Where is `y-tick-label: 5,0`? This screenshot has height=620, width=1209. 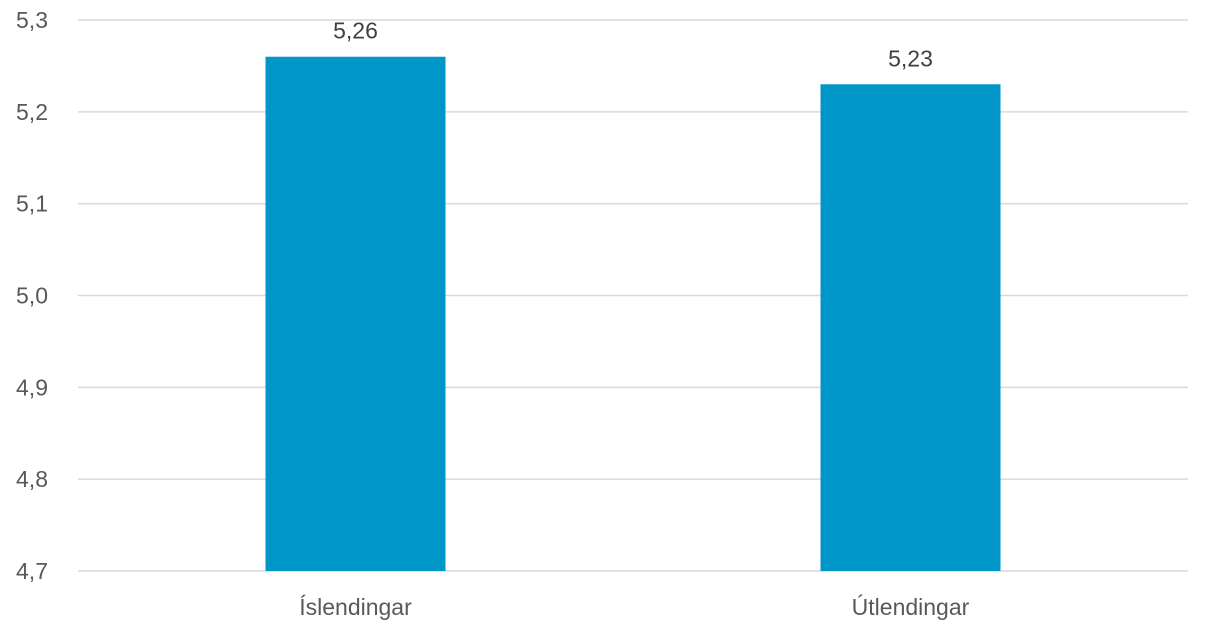
y-tick-label: 5,0 is located at coordinates (32, 296).